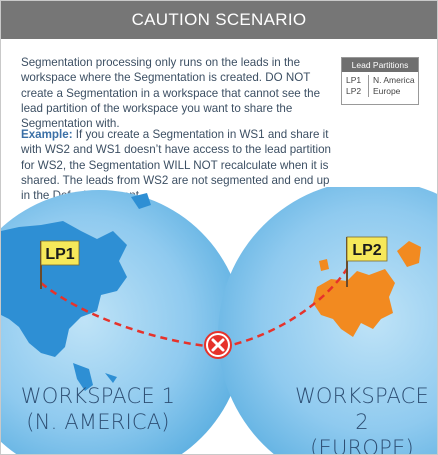 The height and width of the screenshot is (455, 438). Describe the element at coordinates (60, 264) in the screenshot. I see `flag-lp1-pole` at that location.